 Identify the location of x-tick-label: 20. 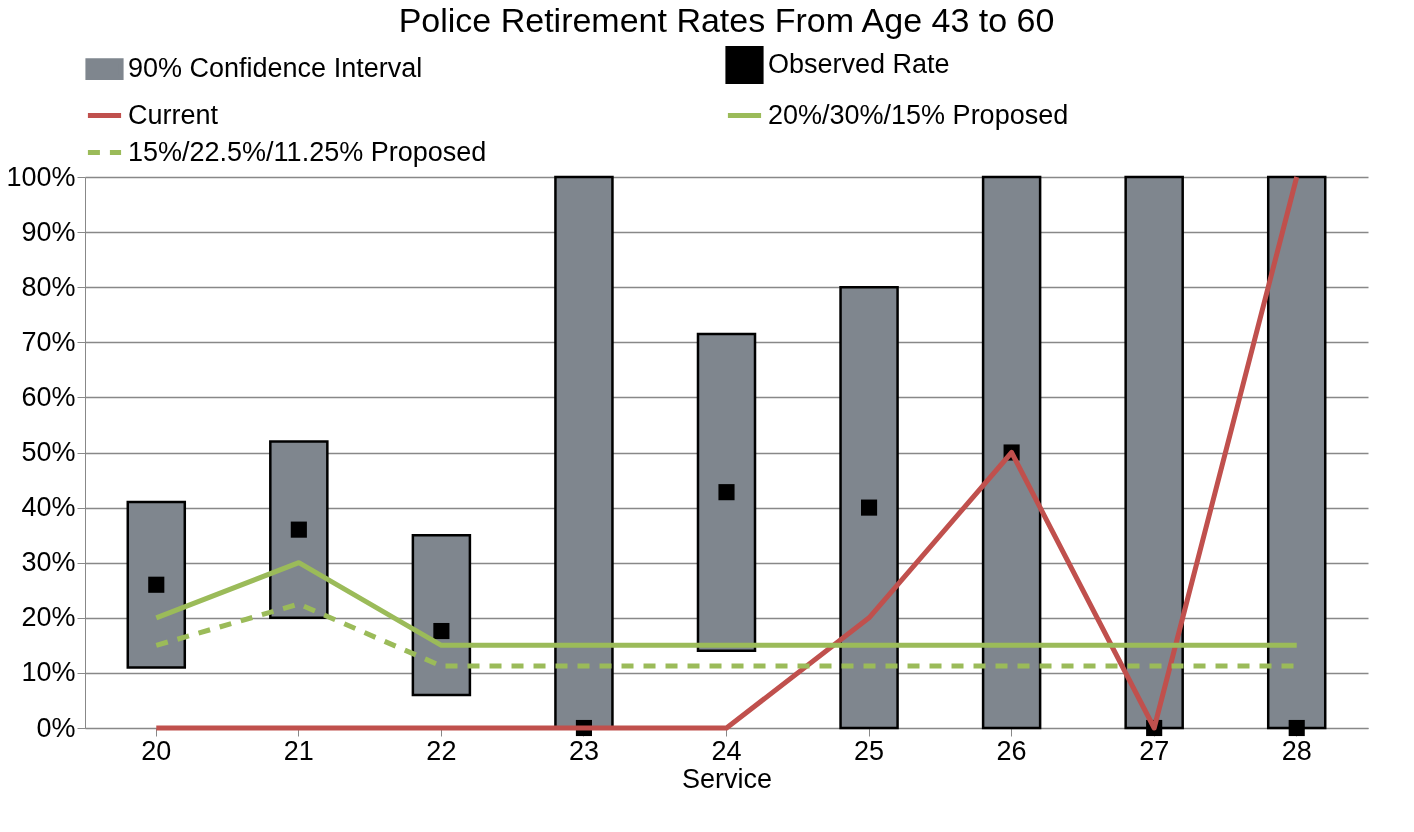
(156, 750).